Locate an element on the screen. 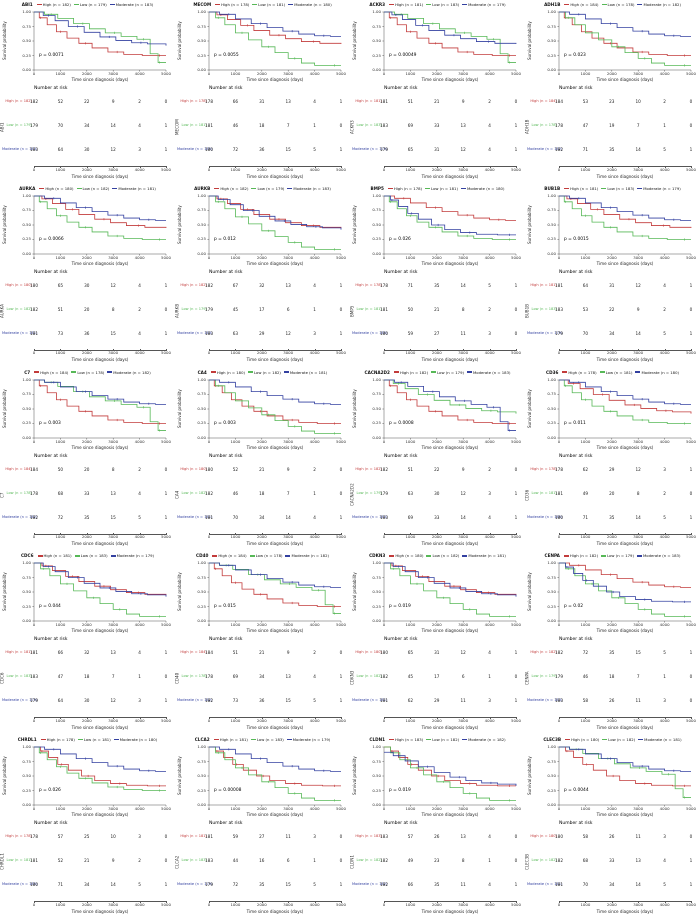 This screenshot has height=919, width=700. risk-count: 15 is located at coordinates (113, 333).